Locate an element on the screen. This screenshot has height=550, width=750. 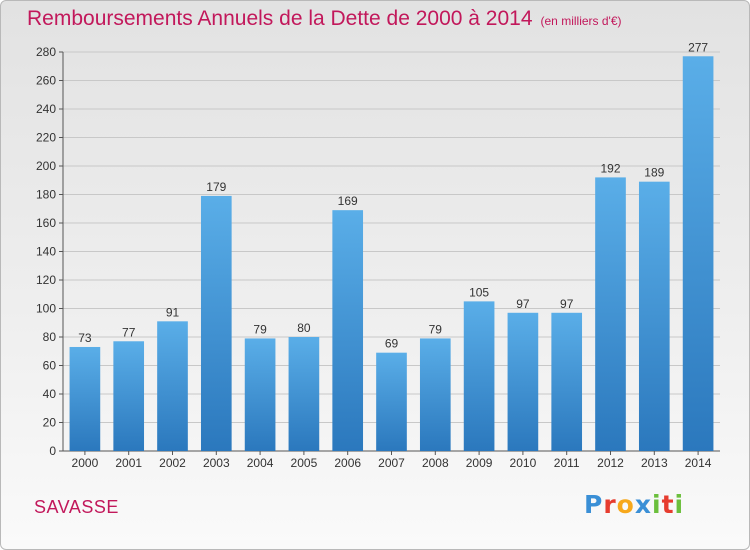
bar-value-label: 73 is located at coordinates (85, 338).